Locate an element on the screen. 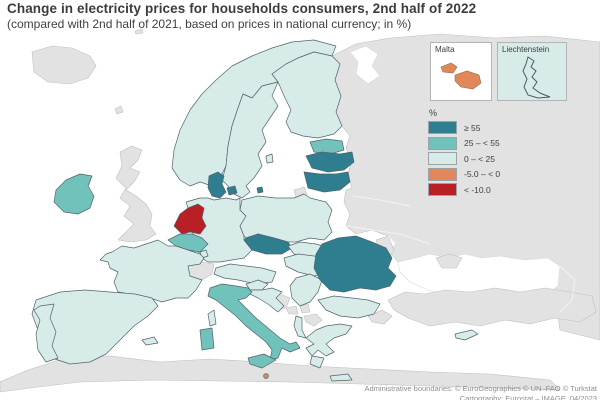 The image size is (600, 400). country-united-kingdom is located at coordinates (136, 194).